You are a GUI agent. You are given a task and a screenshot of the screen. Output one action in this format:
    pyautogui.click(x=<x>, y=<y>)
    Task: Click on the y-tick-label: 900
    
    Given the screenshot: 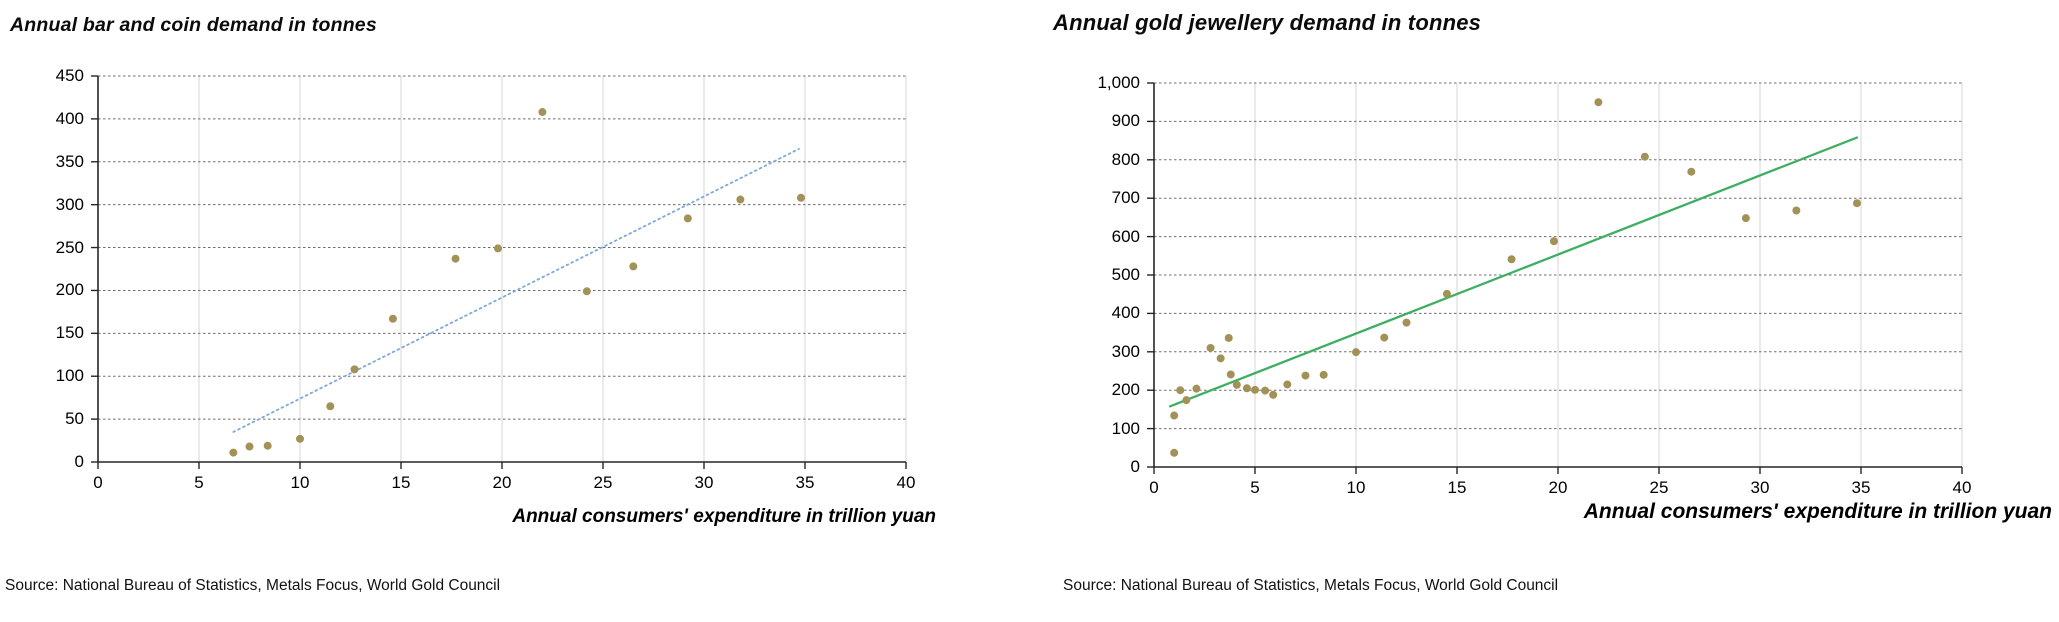 What is the action you would take?
    pyautogui.click(x=1125, y=121)
    